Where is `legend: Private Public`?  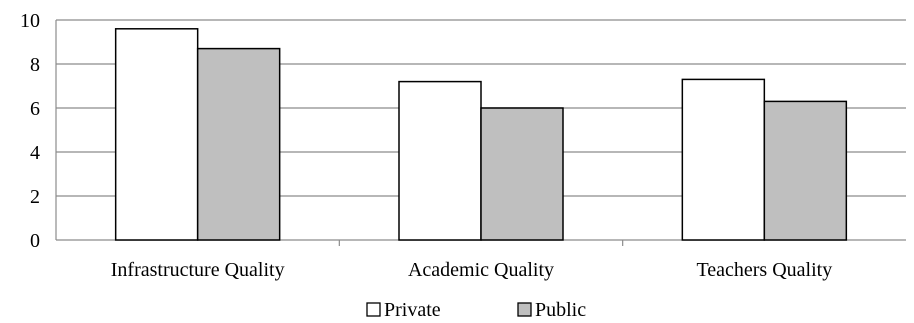
legend: Private Public is located at coordinates (476, 310).